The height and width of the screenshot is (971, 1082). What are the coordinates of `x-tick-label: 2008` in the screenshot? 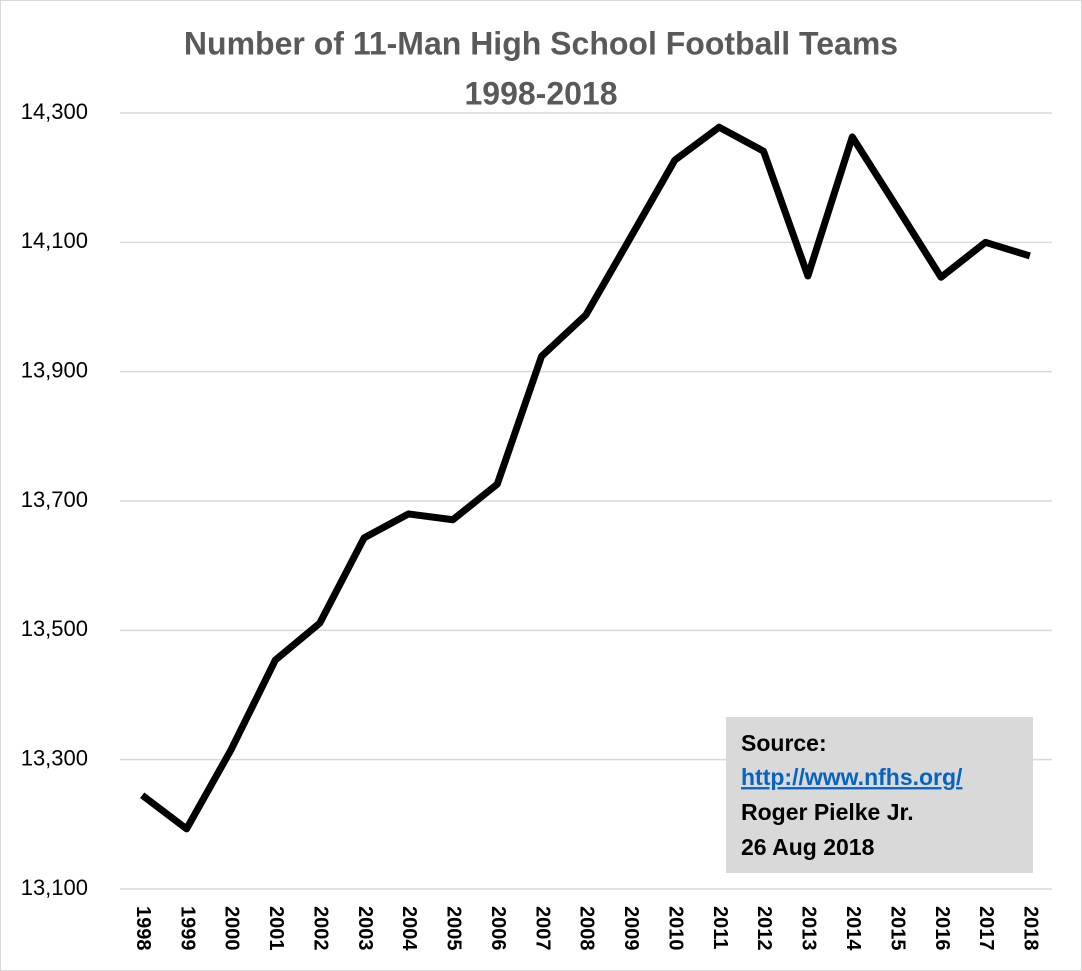 It's located at (587, 928).